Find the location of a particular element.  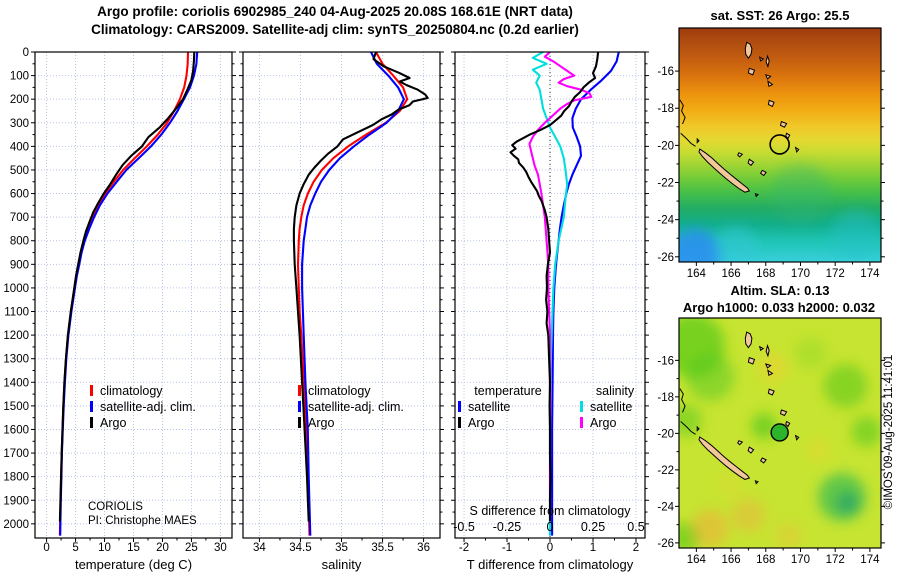

temperature-axis-label: temperature (deg C) is located at coordinates (133, 564).